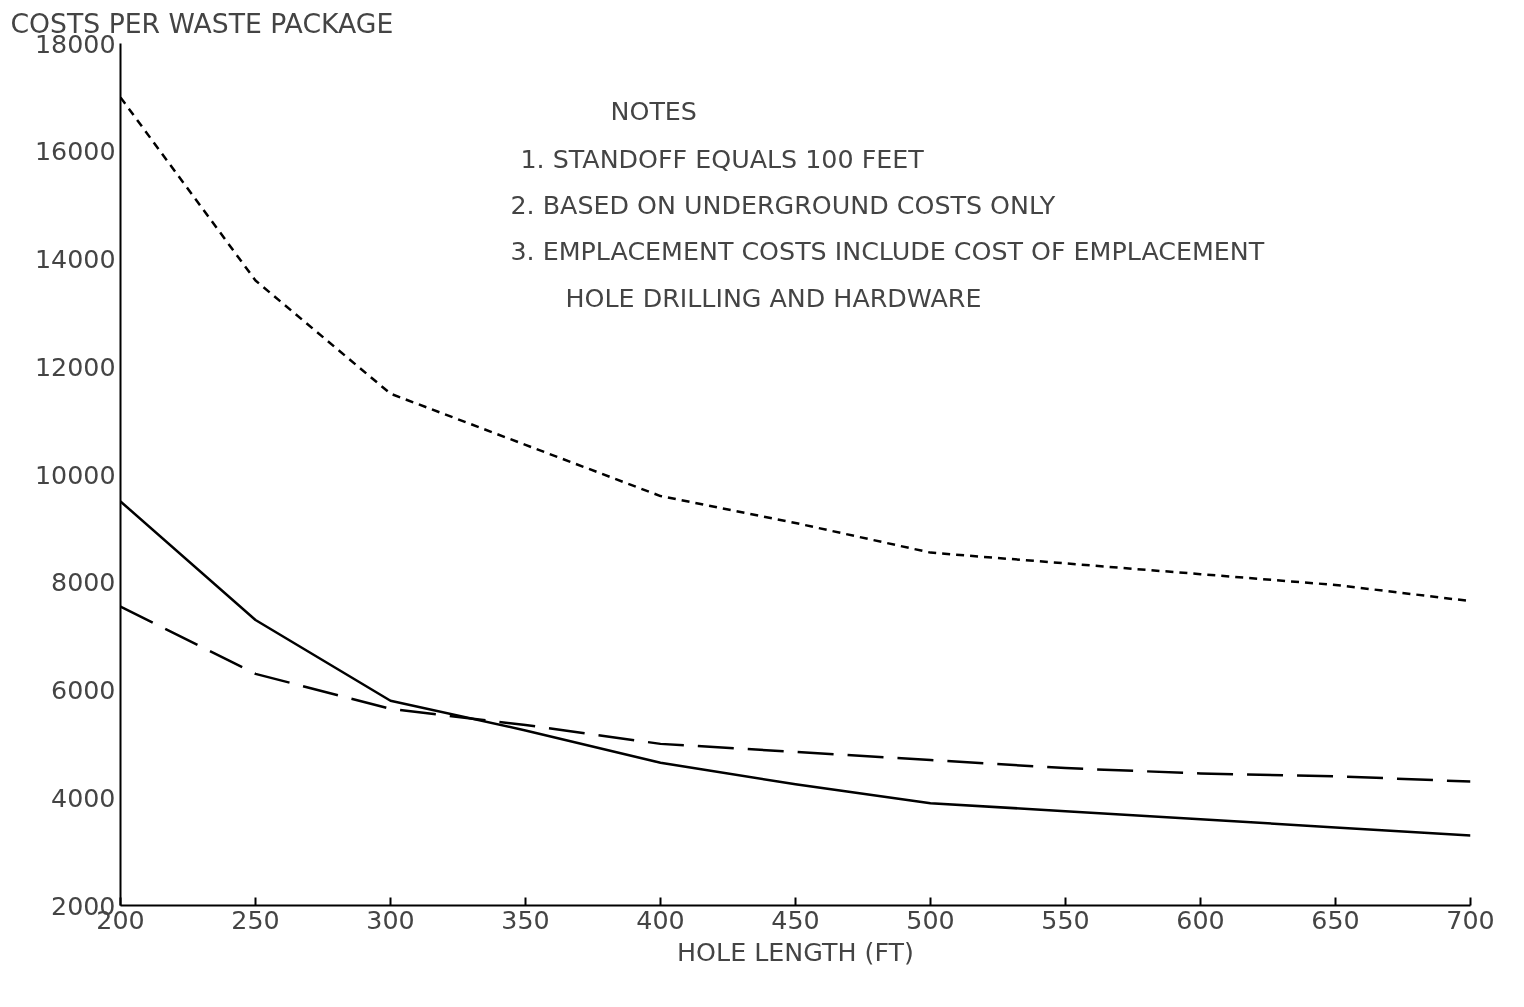 This screenshot has height=1007, width=1524. Describe the element at coordinates (1200, 919) in the screenshot. I see `x-tick-label: 600` at that location.